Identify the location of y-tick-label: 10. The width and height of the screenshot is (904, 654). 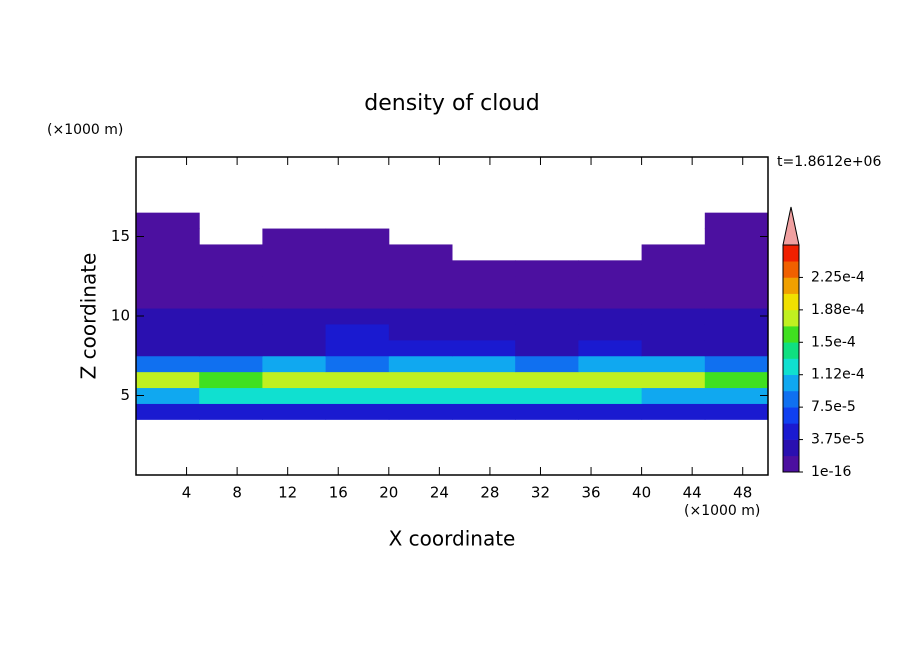
(120, 316).